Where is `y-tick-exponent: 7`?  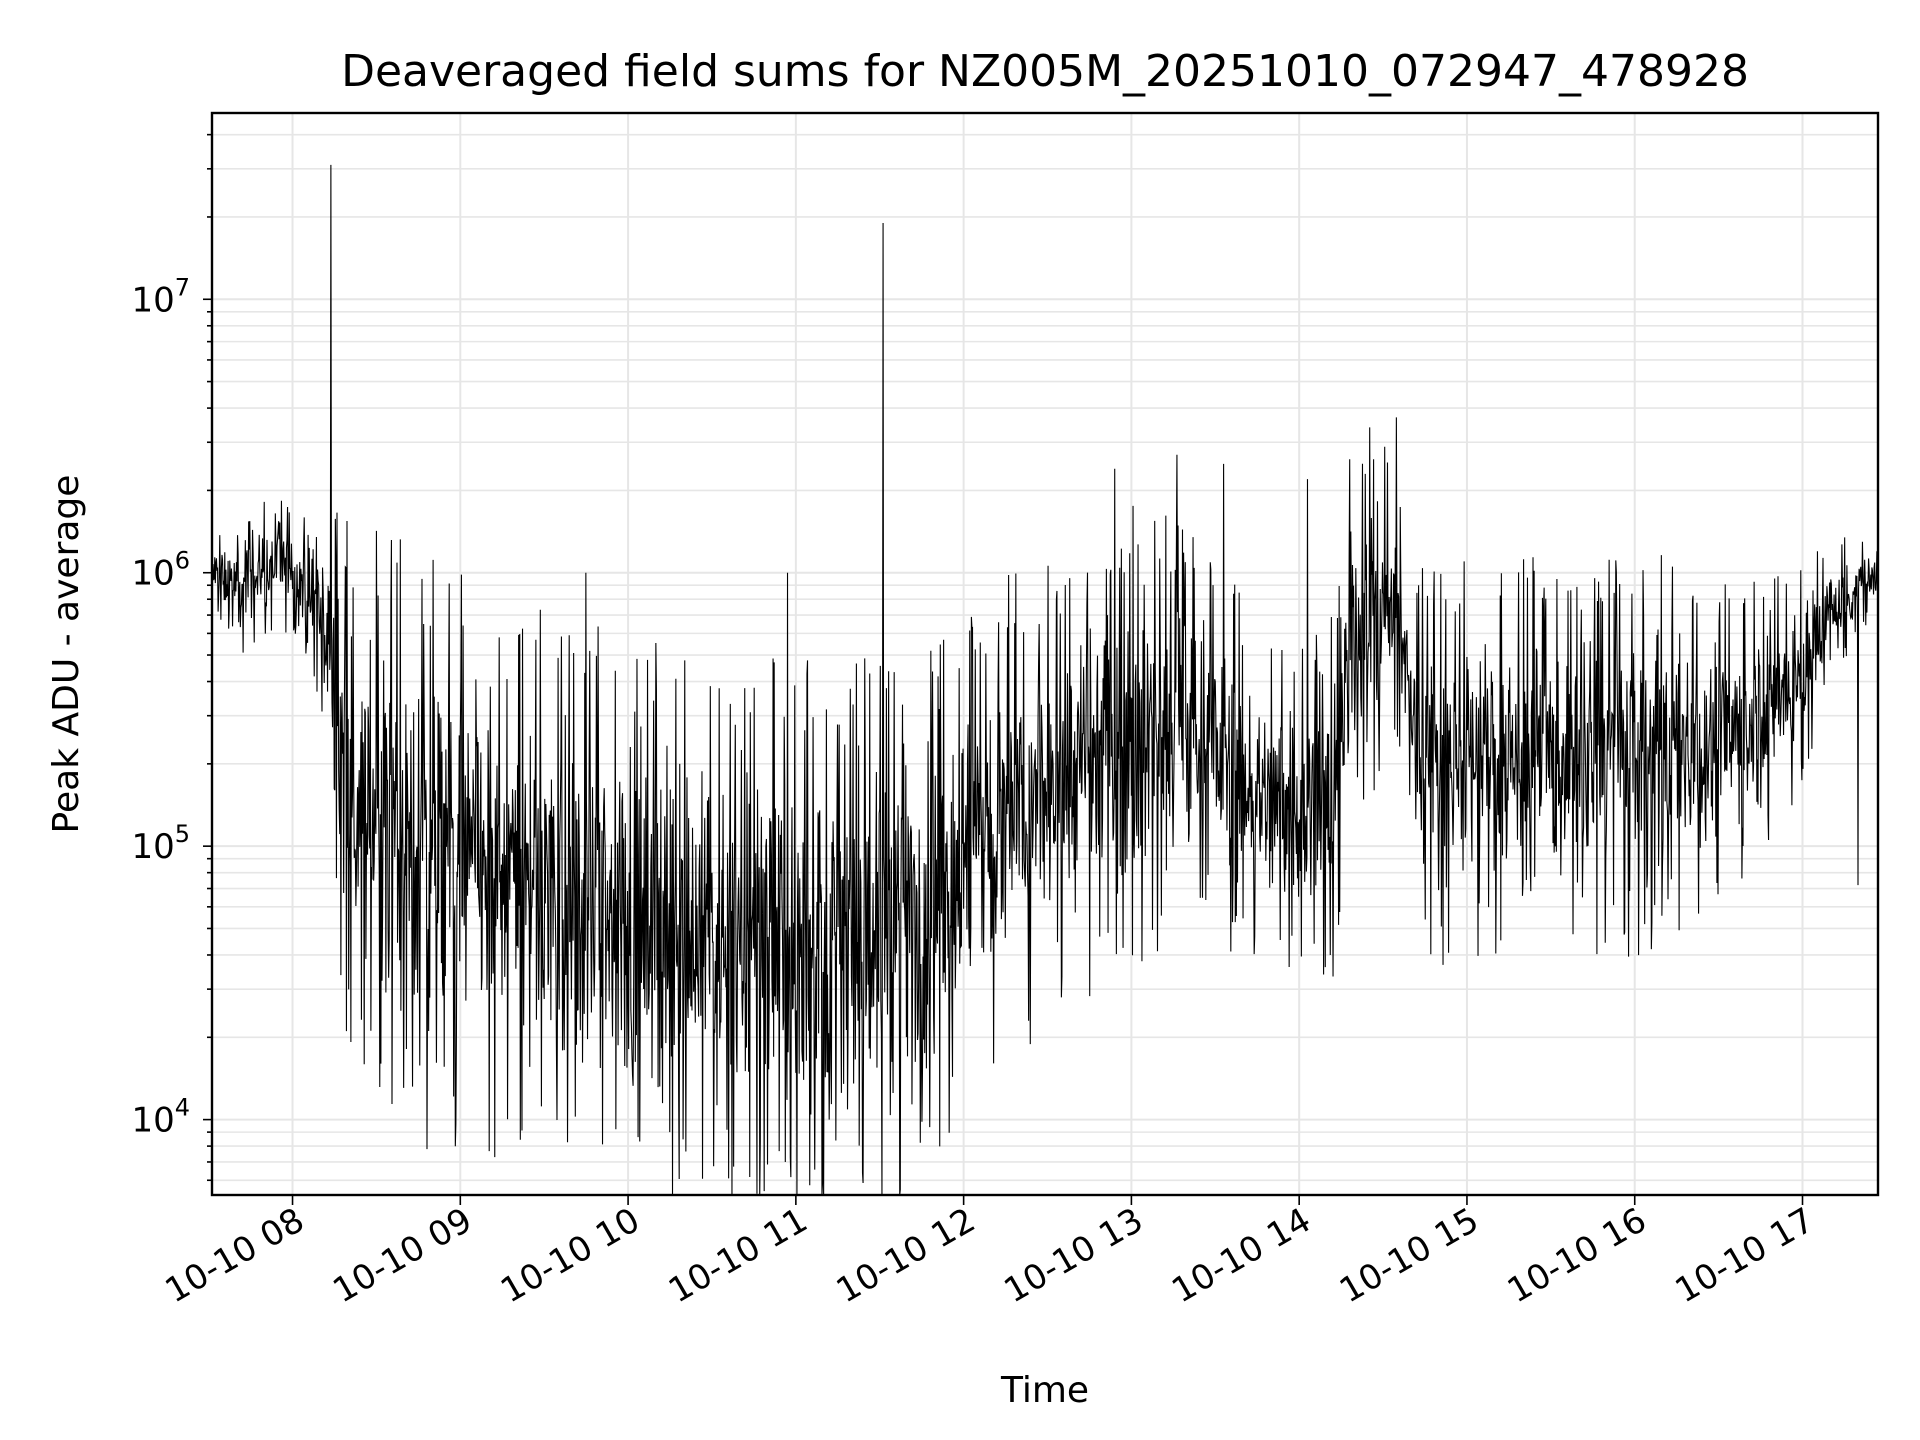
y-tick-exponent: 7 is located at coordinates (182, 287).